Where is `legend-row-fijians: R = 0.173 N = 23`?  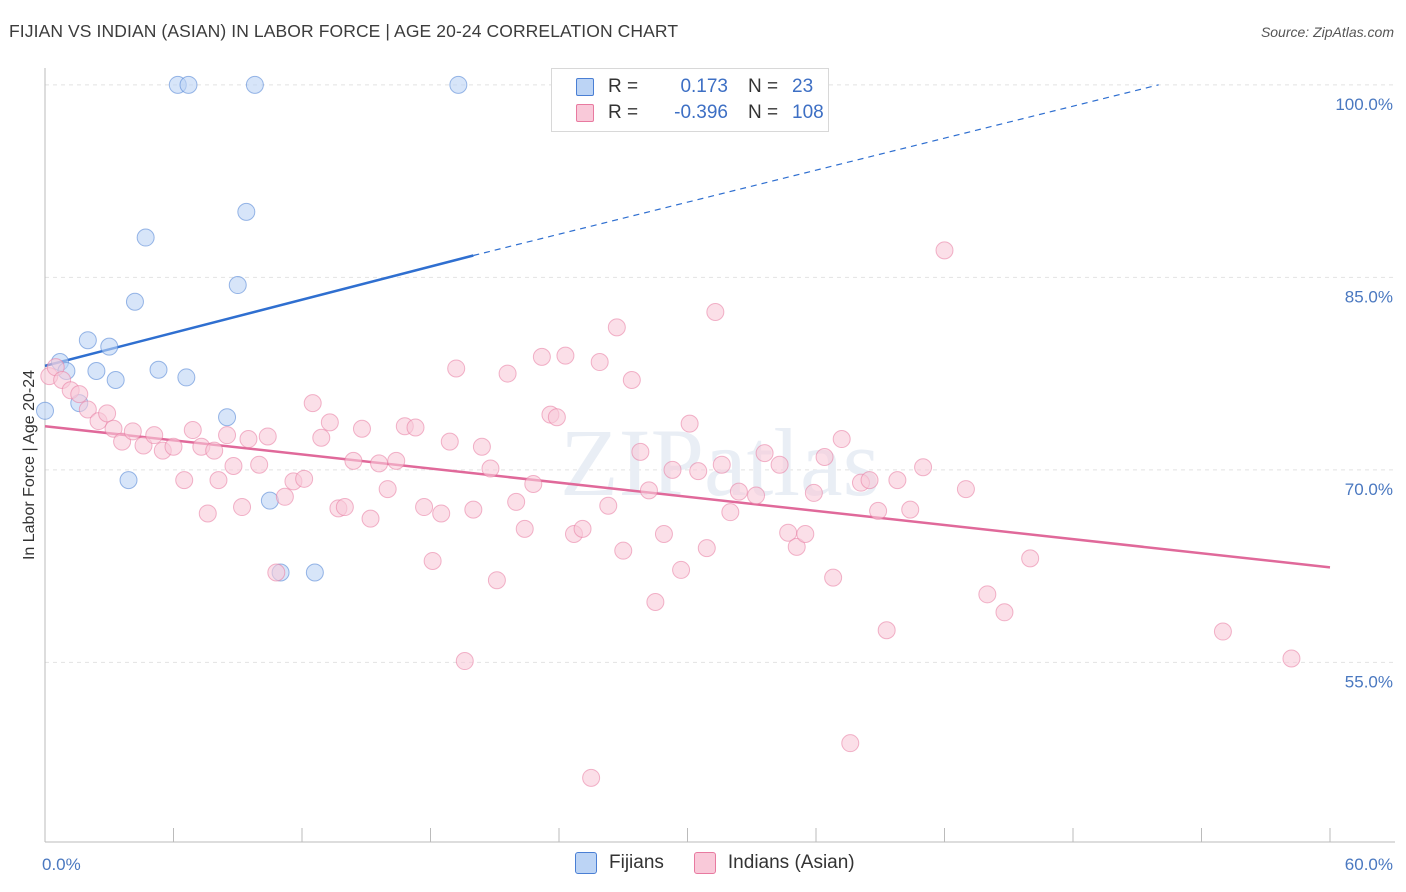
legend-row-fijians: R = 0.173 N = 23 is located at coordinates (694, 87).